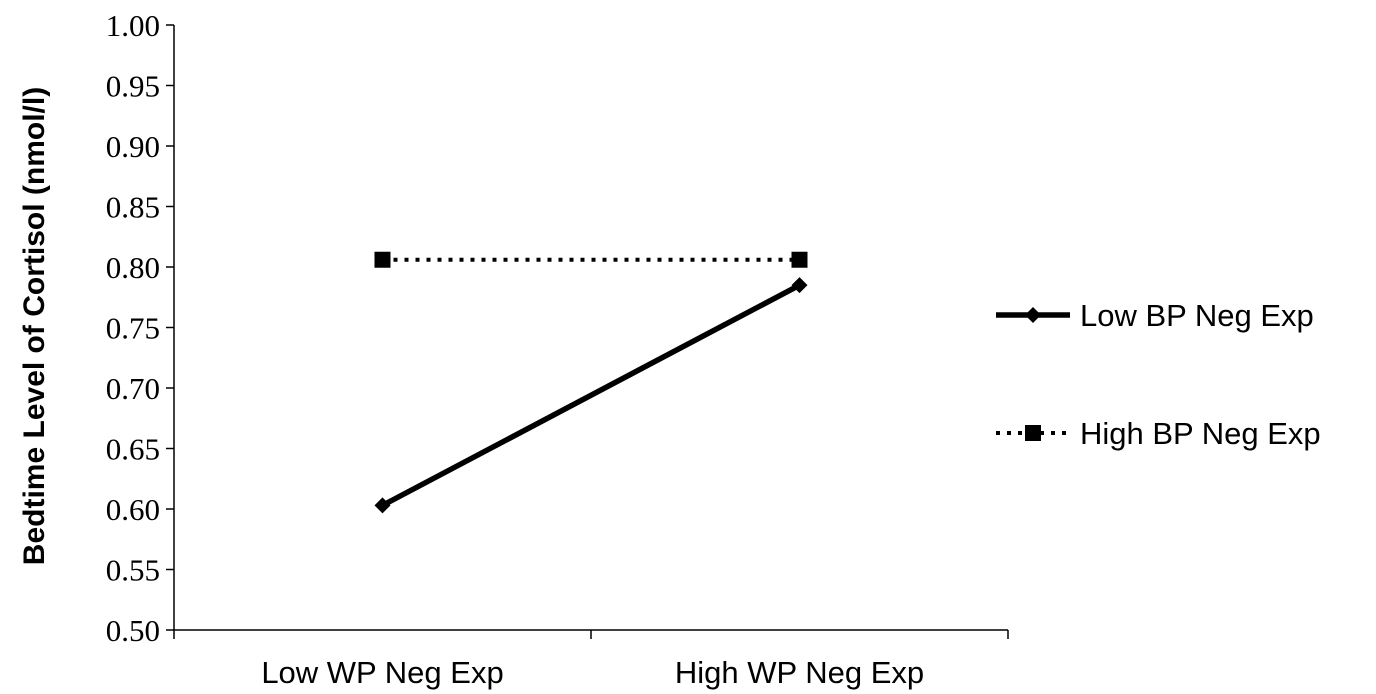 The image size is (1376, 694). What do you see at coordinates (133, 328) in the screenshot?
I see `y-tick-label: 0.75` at bounding box center [133, 328].